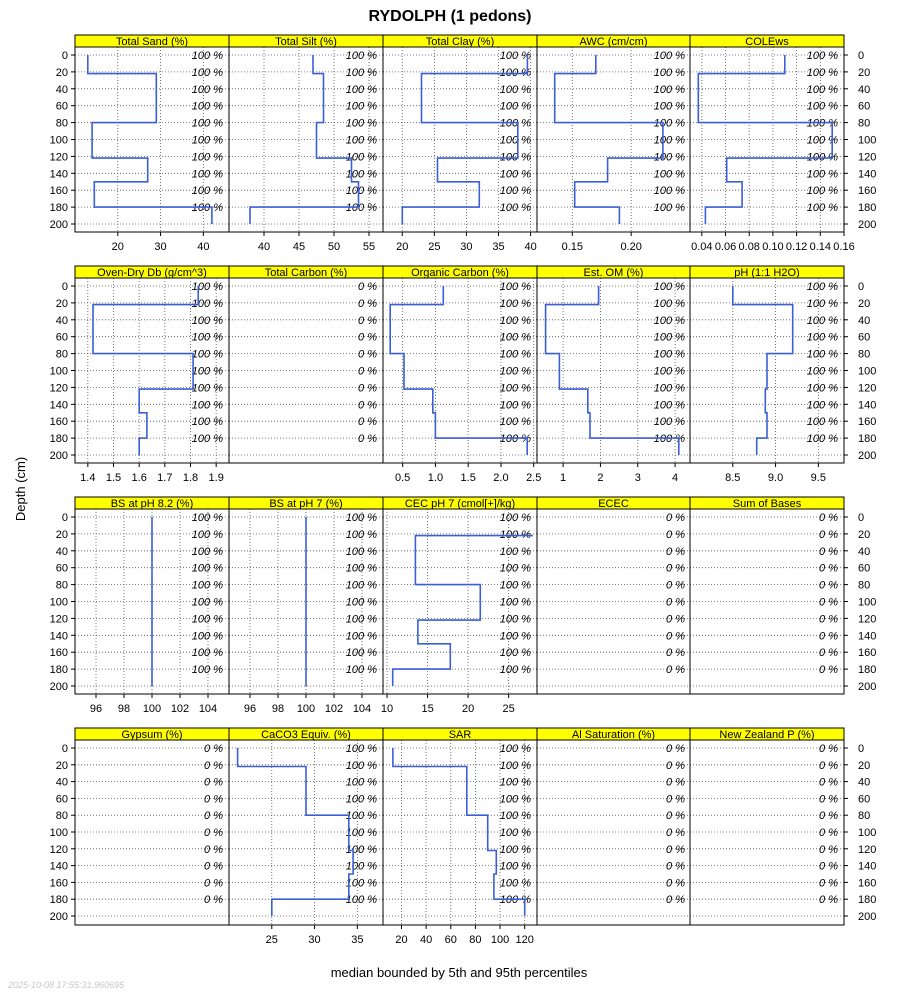 Image resolution: width=900 pixels, height=1000 pixels. What do you see at coordinates (563, 478) in the screenshot?
I see `x-tick-label: 1` at bounding box center [563, 478].